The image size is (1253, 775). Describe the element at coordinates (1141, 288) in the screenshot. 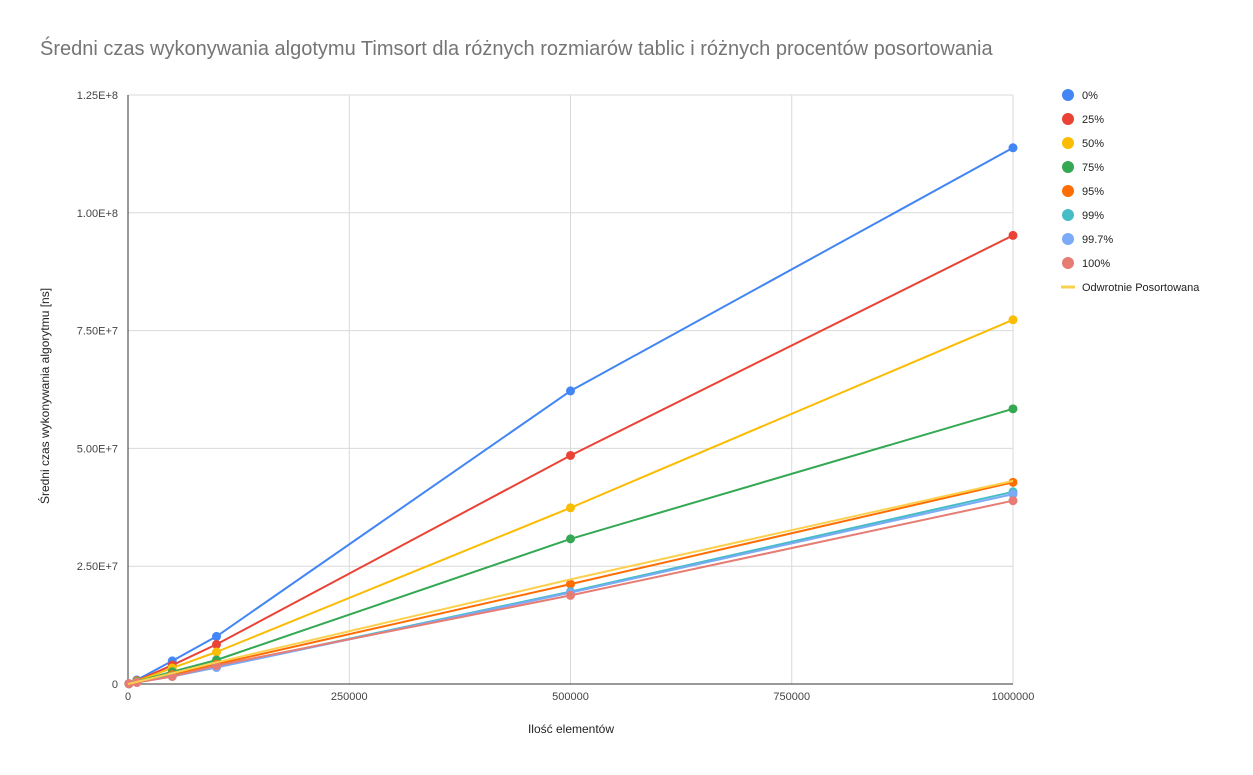

I see `legend-label: Odwrotnie Posortowana` at that location.